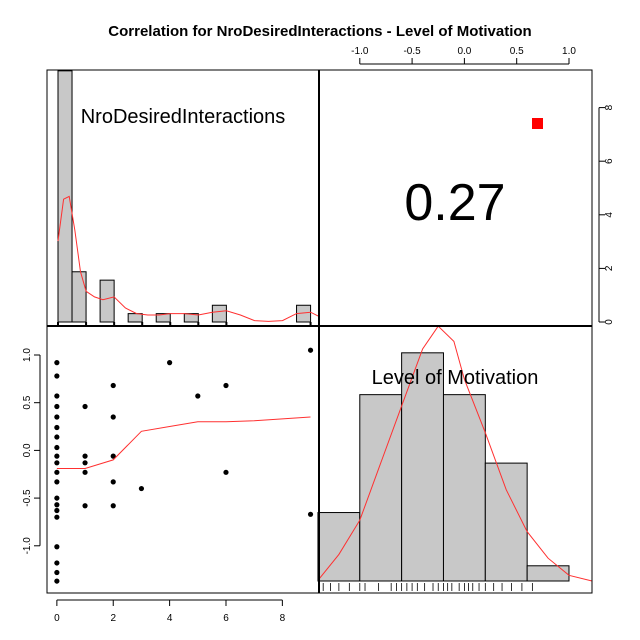  What do you see at coordinates (609, 161) in the screenshot?
I see `right-axis-label-3: 6` at bounding box center [609, 161].